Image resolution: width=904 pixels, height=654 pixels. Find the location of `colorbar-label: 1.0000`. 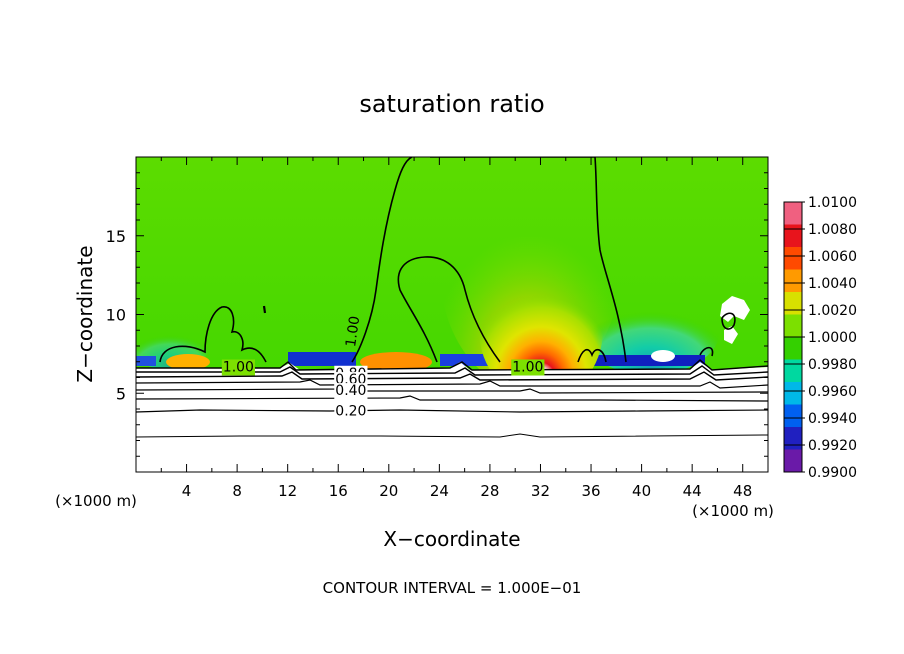

colorbar-label: 1.0000 is located at coordinates (832, 338).